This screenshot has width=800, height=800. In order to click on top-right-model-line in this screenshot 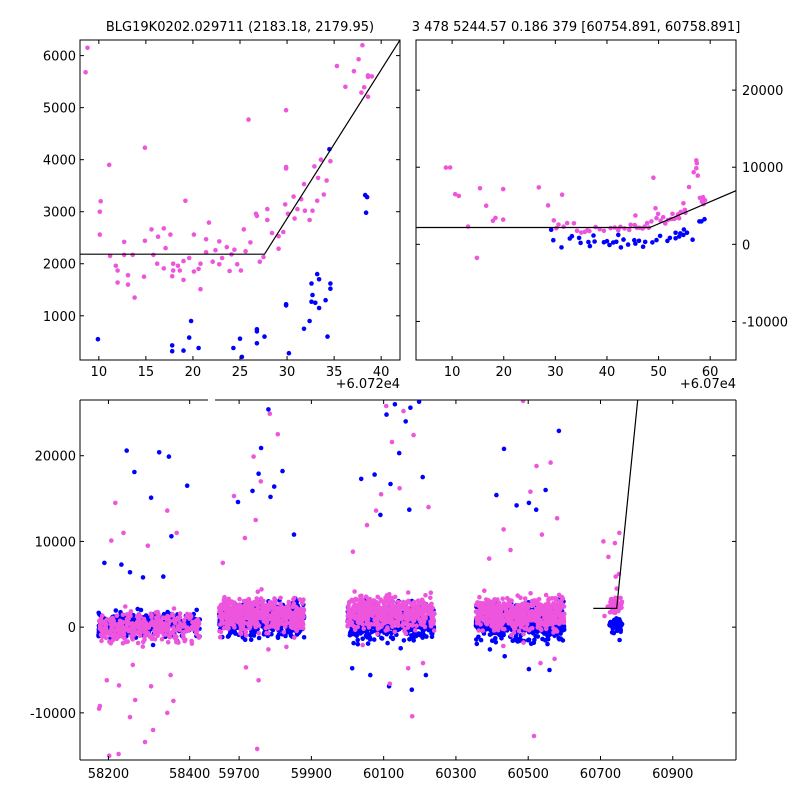, I will do `click(576, 209)`.